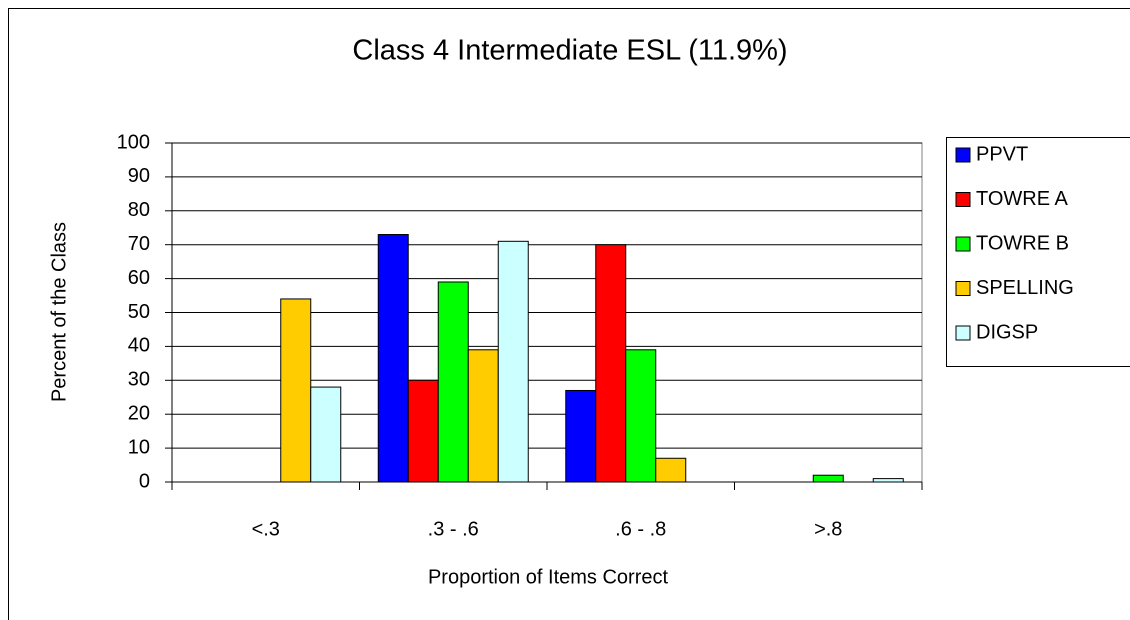 This screenshot has height=620, width=1130. I want to click on y-tick-label: 10, so click(139, 447).